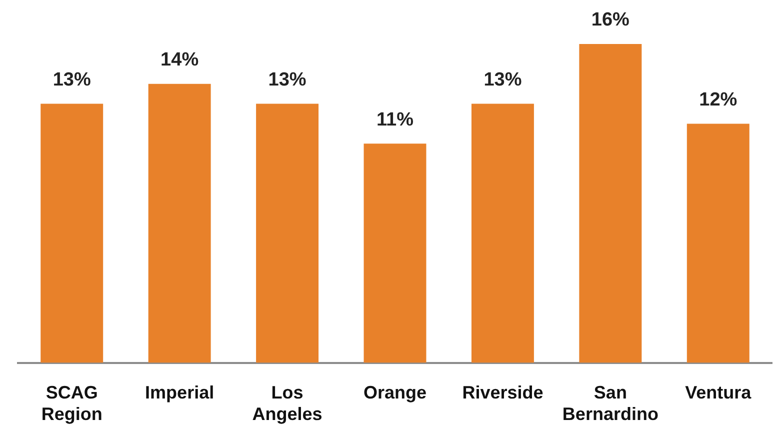  What do you see at coordinates (395, 119) in the screenshot?
I see `data-label: 11%` at bounding box center [395, 119].